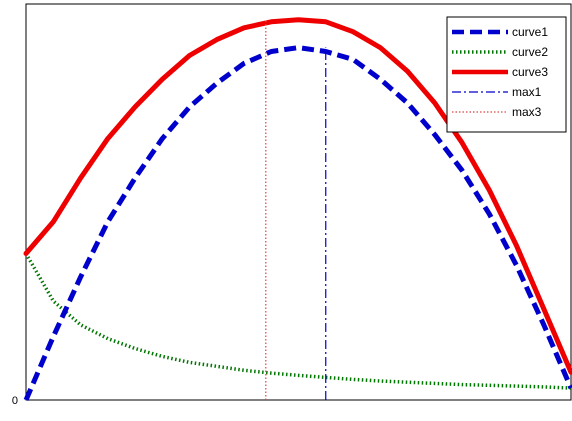 This screenshot has height=421, width=572. What do you see at coordinates (530, 52) in the screenshot?
I see `legend-label-curve2: curve2` at bounding box center [530, 52].